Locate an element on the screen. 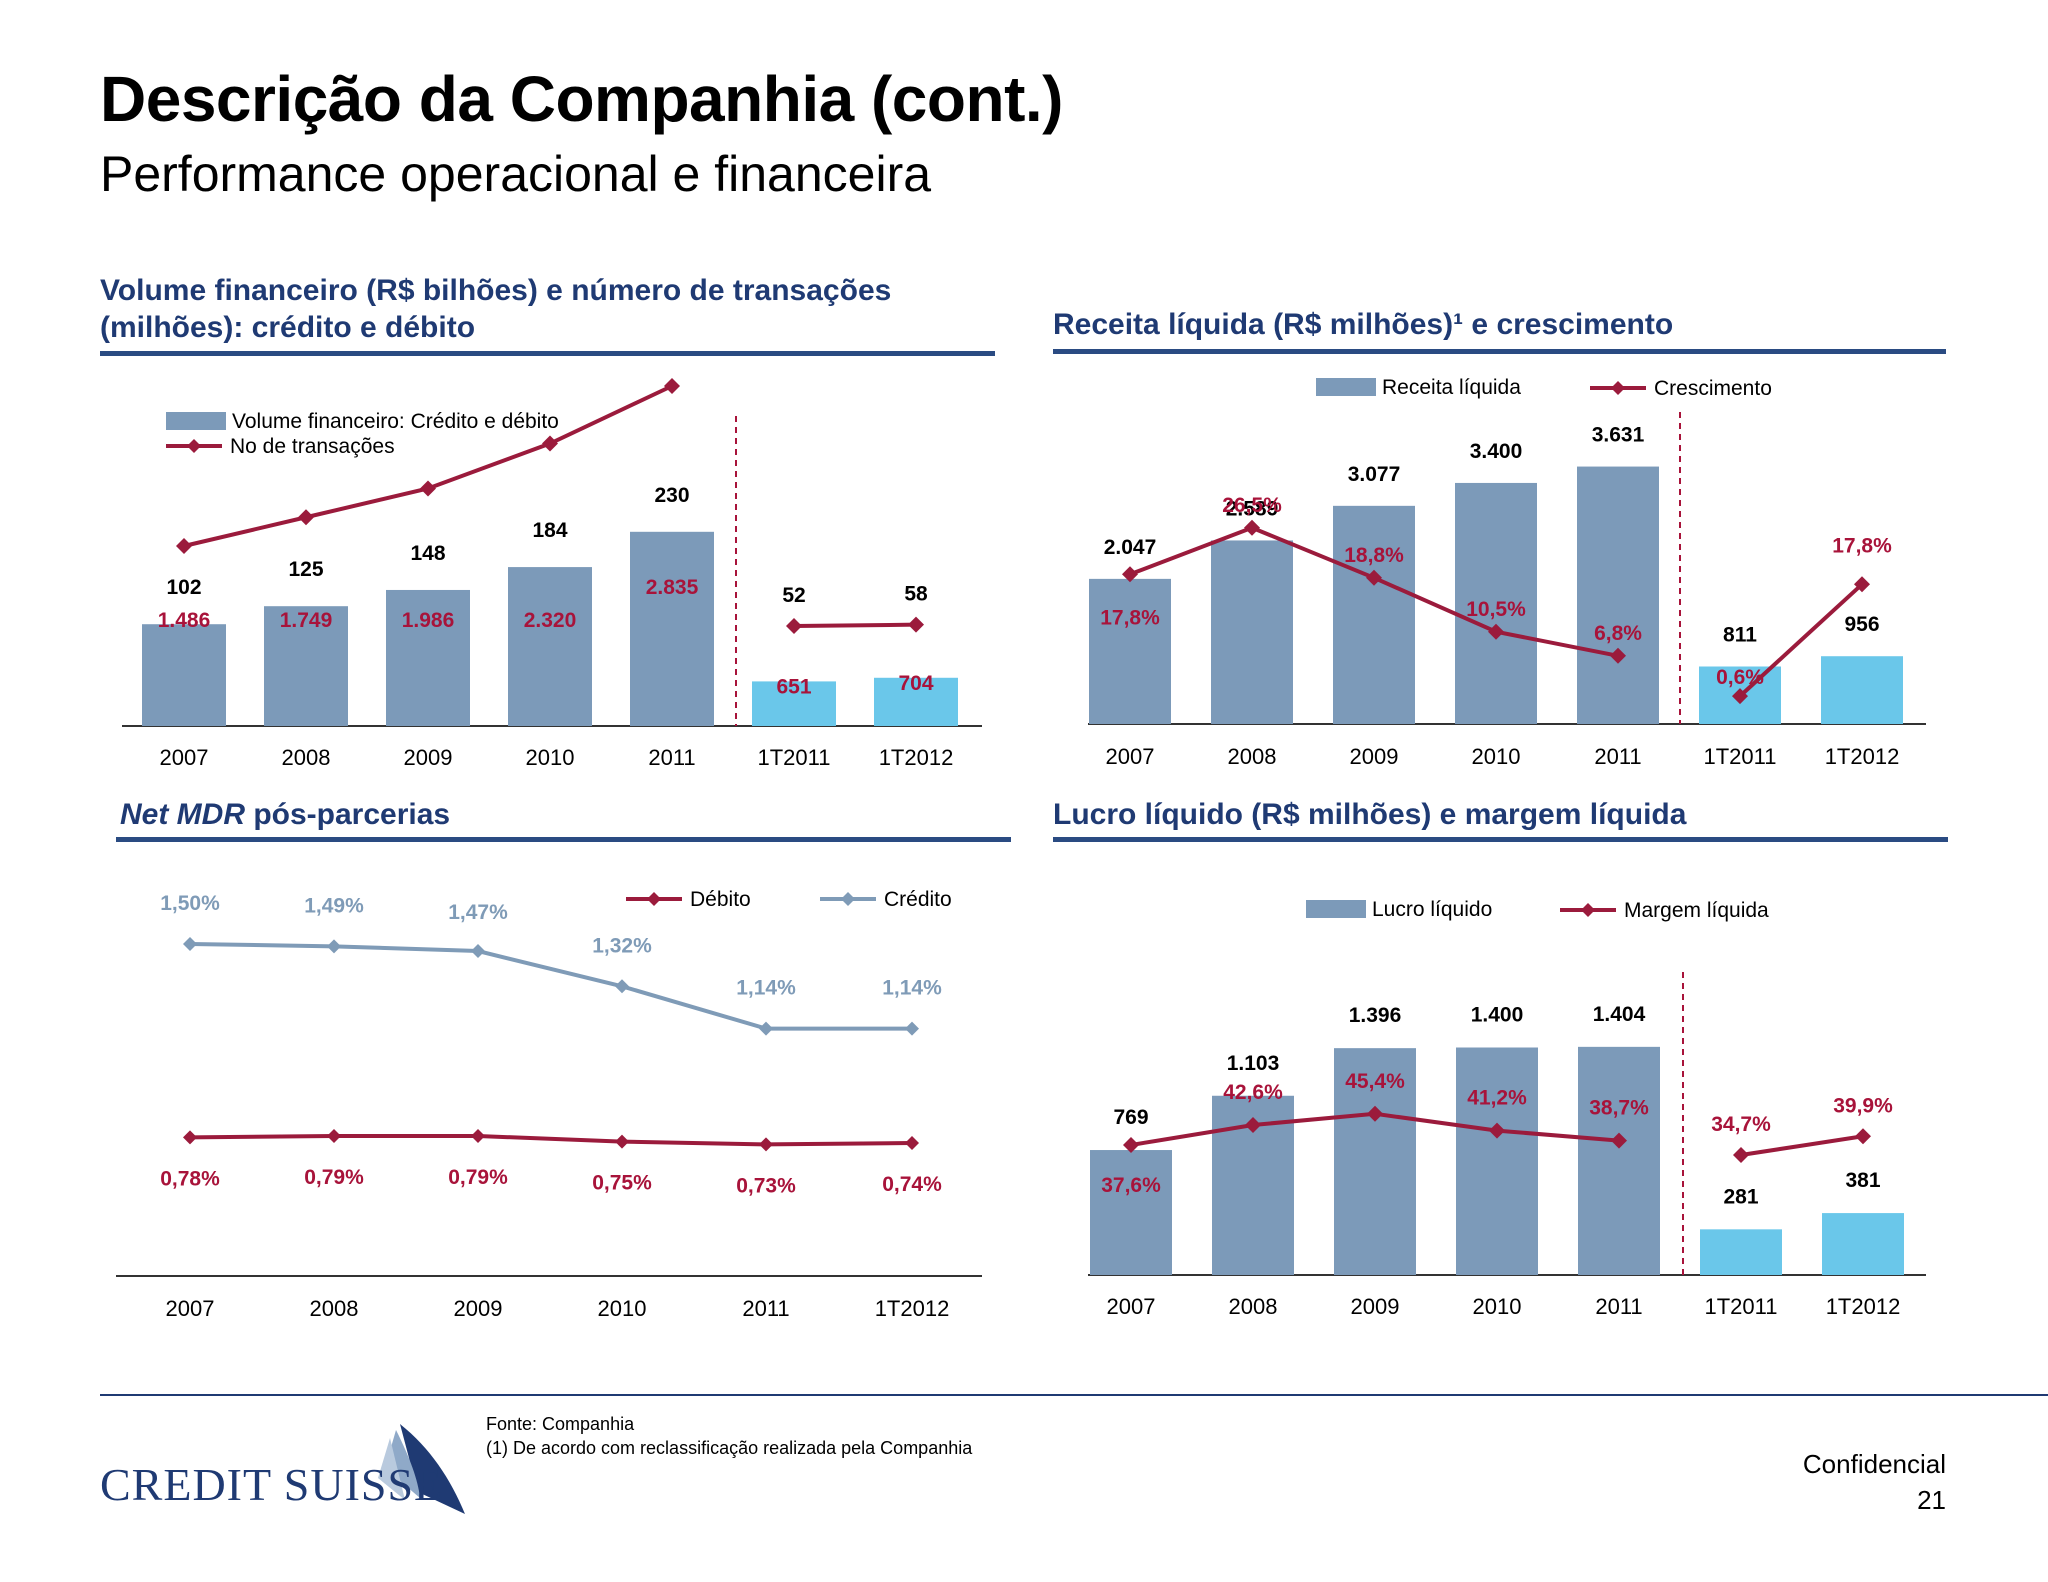 The height and width of the screenshot is (1582, 2048). chart1-bar-value-label: 1.986 is located at coordinates (428, 620).